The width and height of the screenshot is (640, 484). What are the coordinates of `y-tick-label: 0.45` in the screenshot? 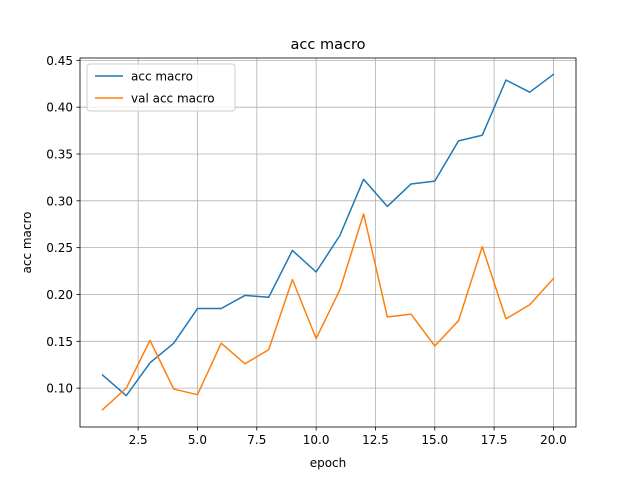 It's located at (59, 61).